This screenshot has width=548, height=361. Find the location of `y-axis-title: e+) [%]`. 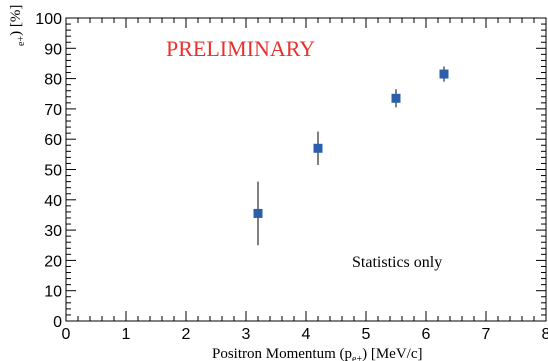

y-axis-title: e+) [%] is located at coordinates (17, 25).